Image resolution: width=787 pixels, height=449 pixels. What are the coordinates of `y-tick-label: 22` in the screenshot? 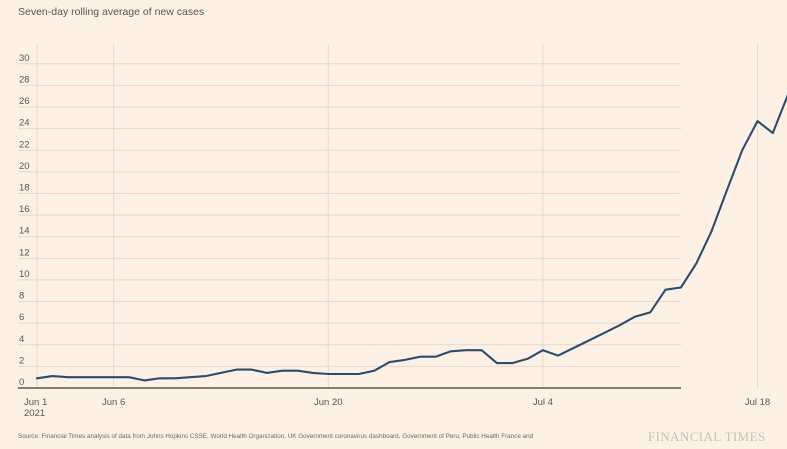 It's located at (24, 144).